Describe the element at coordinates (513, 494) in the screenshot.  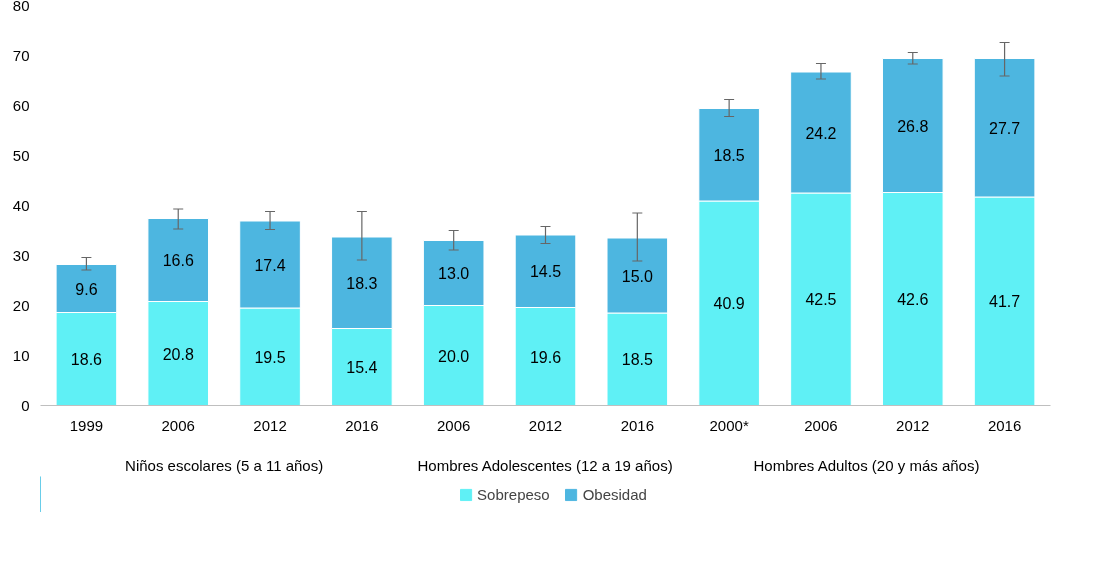
I see `legend-label: Sobrepeso` at that location.